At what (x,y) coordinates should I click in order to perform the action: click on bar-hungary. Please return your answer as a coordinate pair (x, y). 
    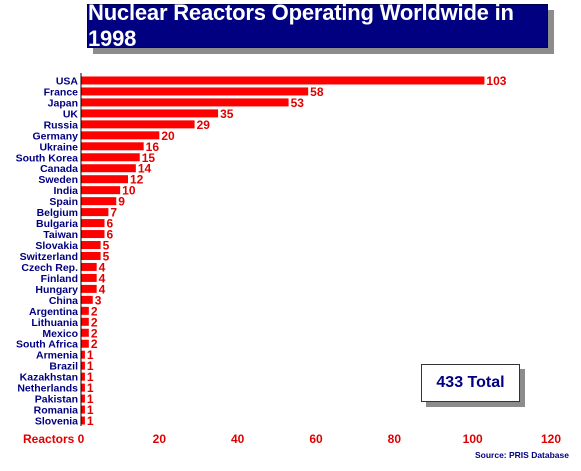
    Looking at the image, I should click on (89, 288).